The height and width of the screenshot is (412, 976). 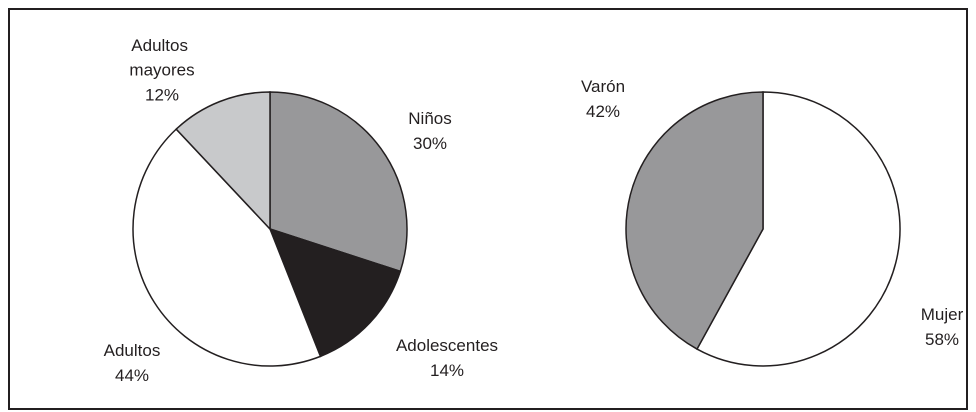 What do you see at coordinates (429, 118) in the screenshot?
I see `slice-label: Niños` at bounding box center [429, 118].